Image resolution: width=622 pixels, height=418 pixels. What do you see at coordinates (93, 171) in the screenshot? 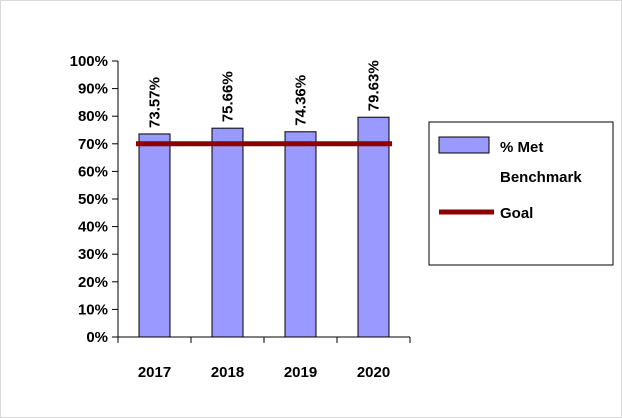
I see `y-tick-label-60: 60%` at bounding box center [93, 171].